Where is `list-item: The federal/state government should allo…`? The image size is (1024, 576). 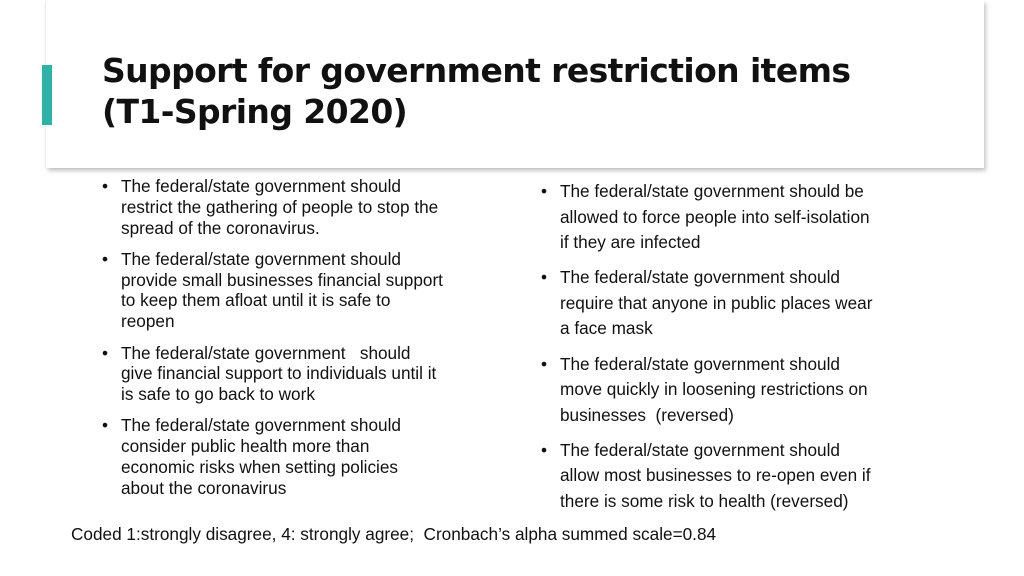 list-item: The federal/state government should allo… is located at coordinates (739, 476).